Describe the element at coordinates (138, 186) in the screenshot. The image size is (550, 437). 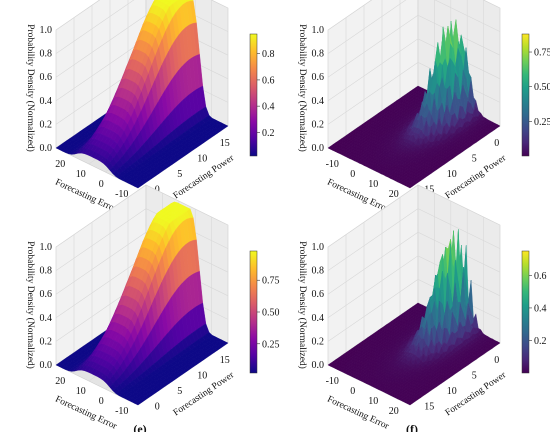
I see `surface-patch` at that location.